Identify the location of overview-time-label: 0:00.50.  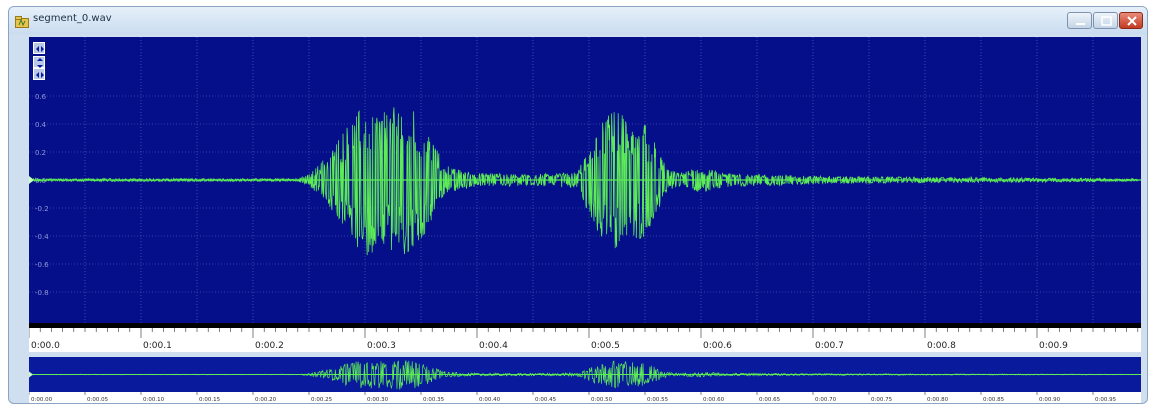
(602, 400).